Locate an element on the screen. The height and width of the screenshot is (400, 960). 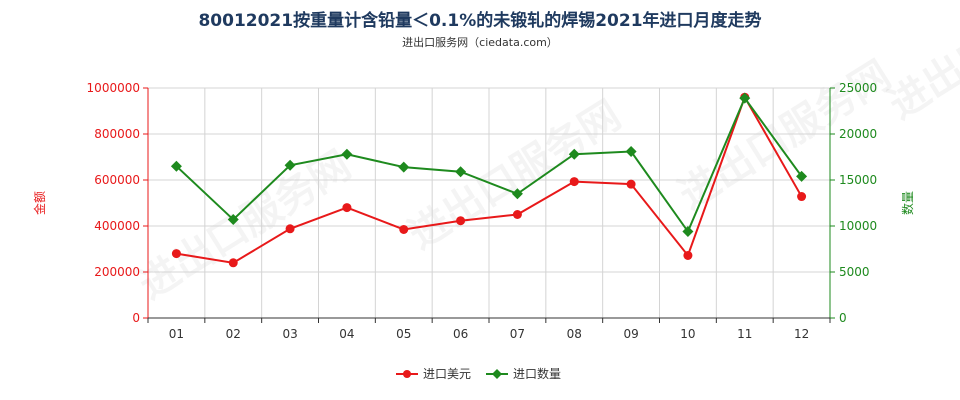
chart-title: 80012021按重量计含铅量＜0.1%的未锻轧的焊锡2021年进口月度走势 is located at coordinates (480, 21).